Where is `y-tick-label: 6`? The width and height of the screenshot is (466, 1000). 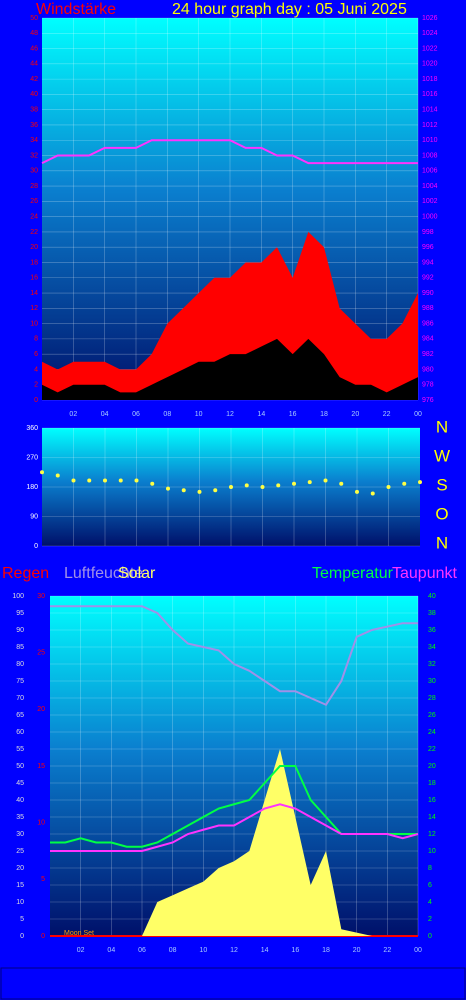 y-tick-label: 6 is located at coordinates (36, 354).